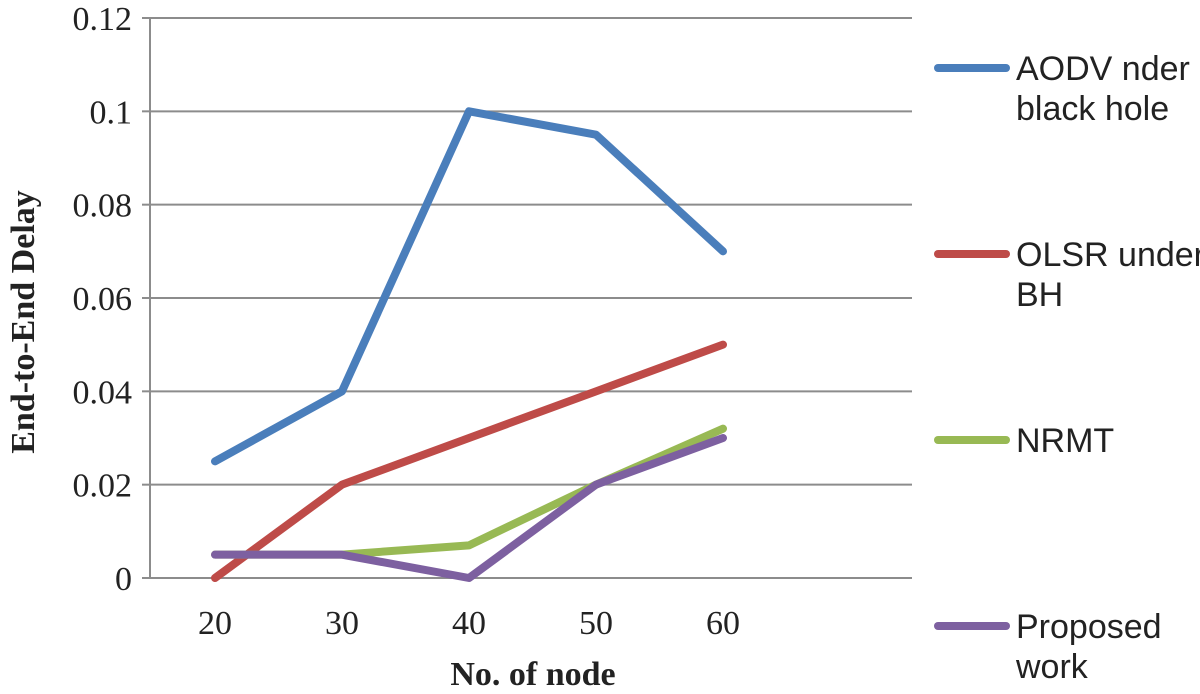  Describe the element at coordinates (23, 322) in the screenshot. I see `y-axis-title: End-to-End Delay` at that location.